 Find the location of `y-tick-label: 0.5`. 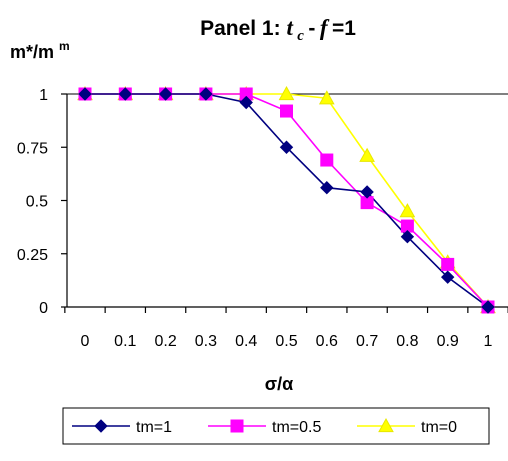

y-tick-label: 0.5 is located at coordinates (37, 202).